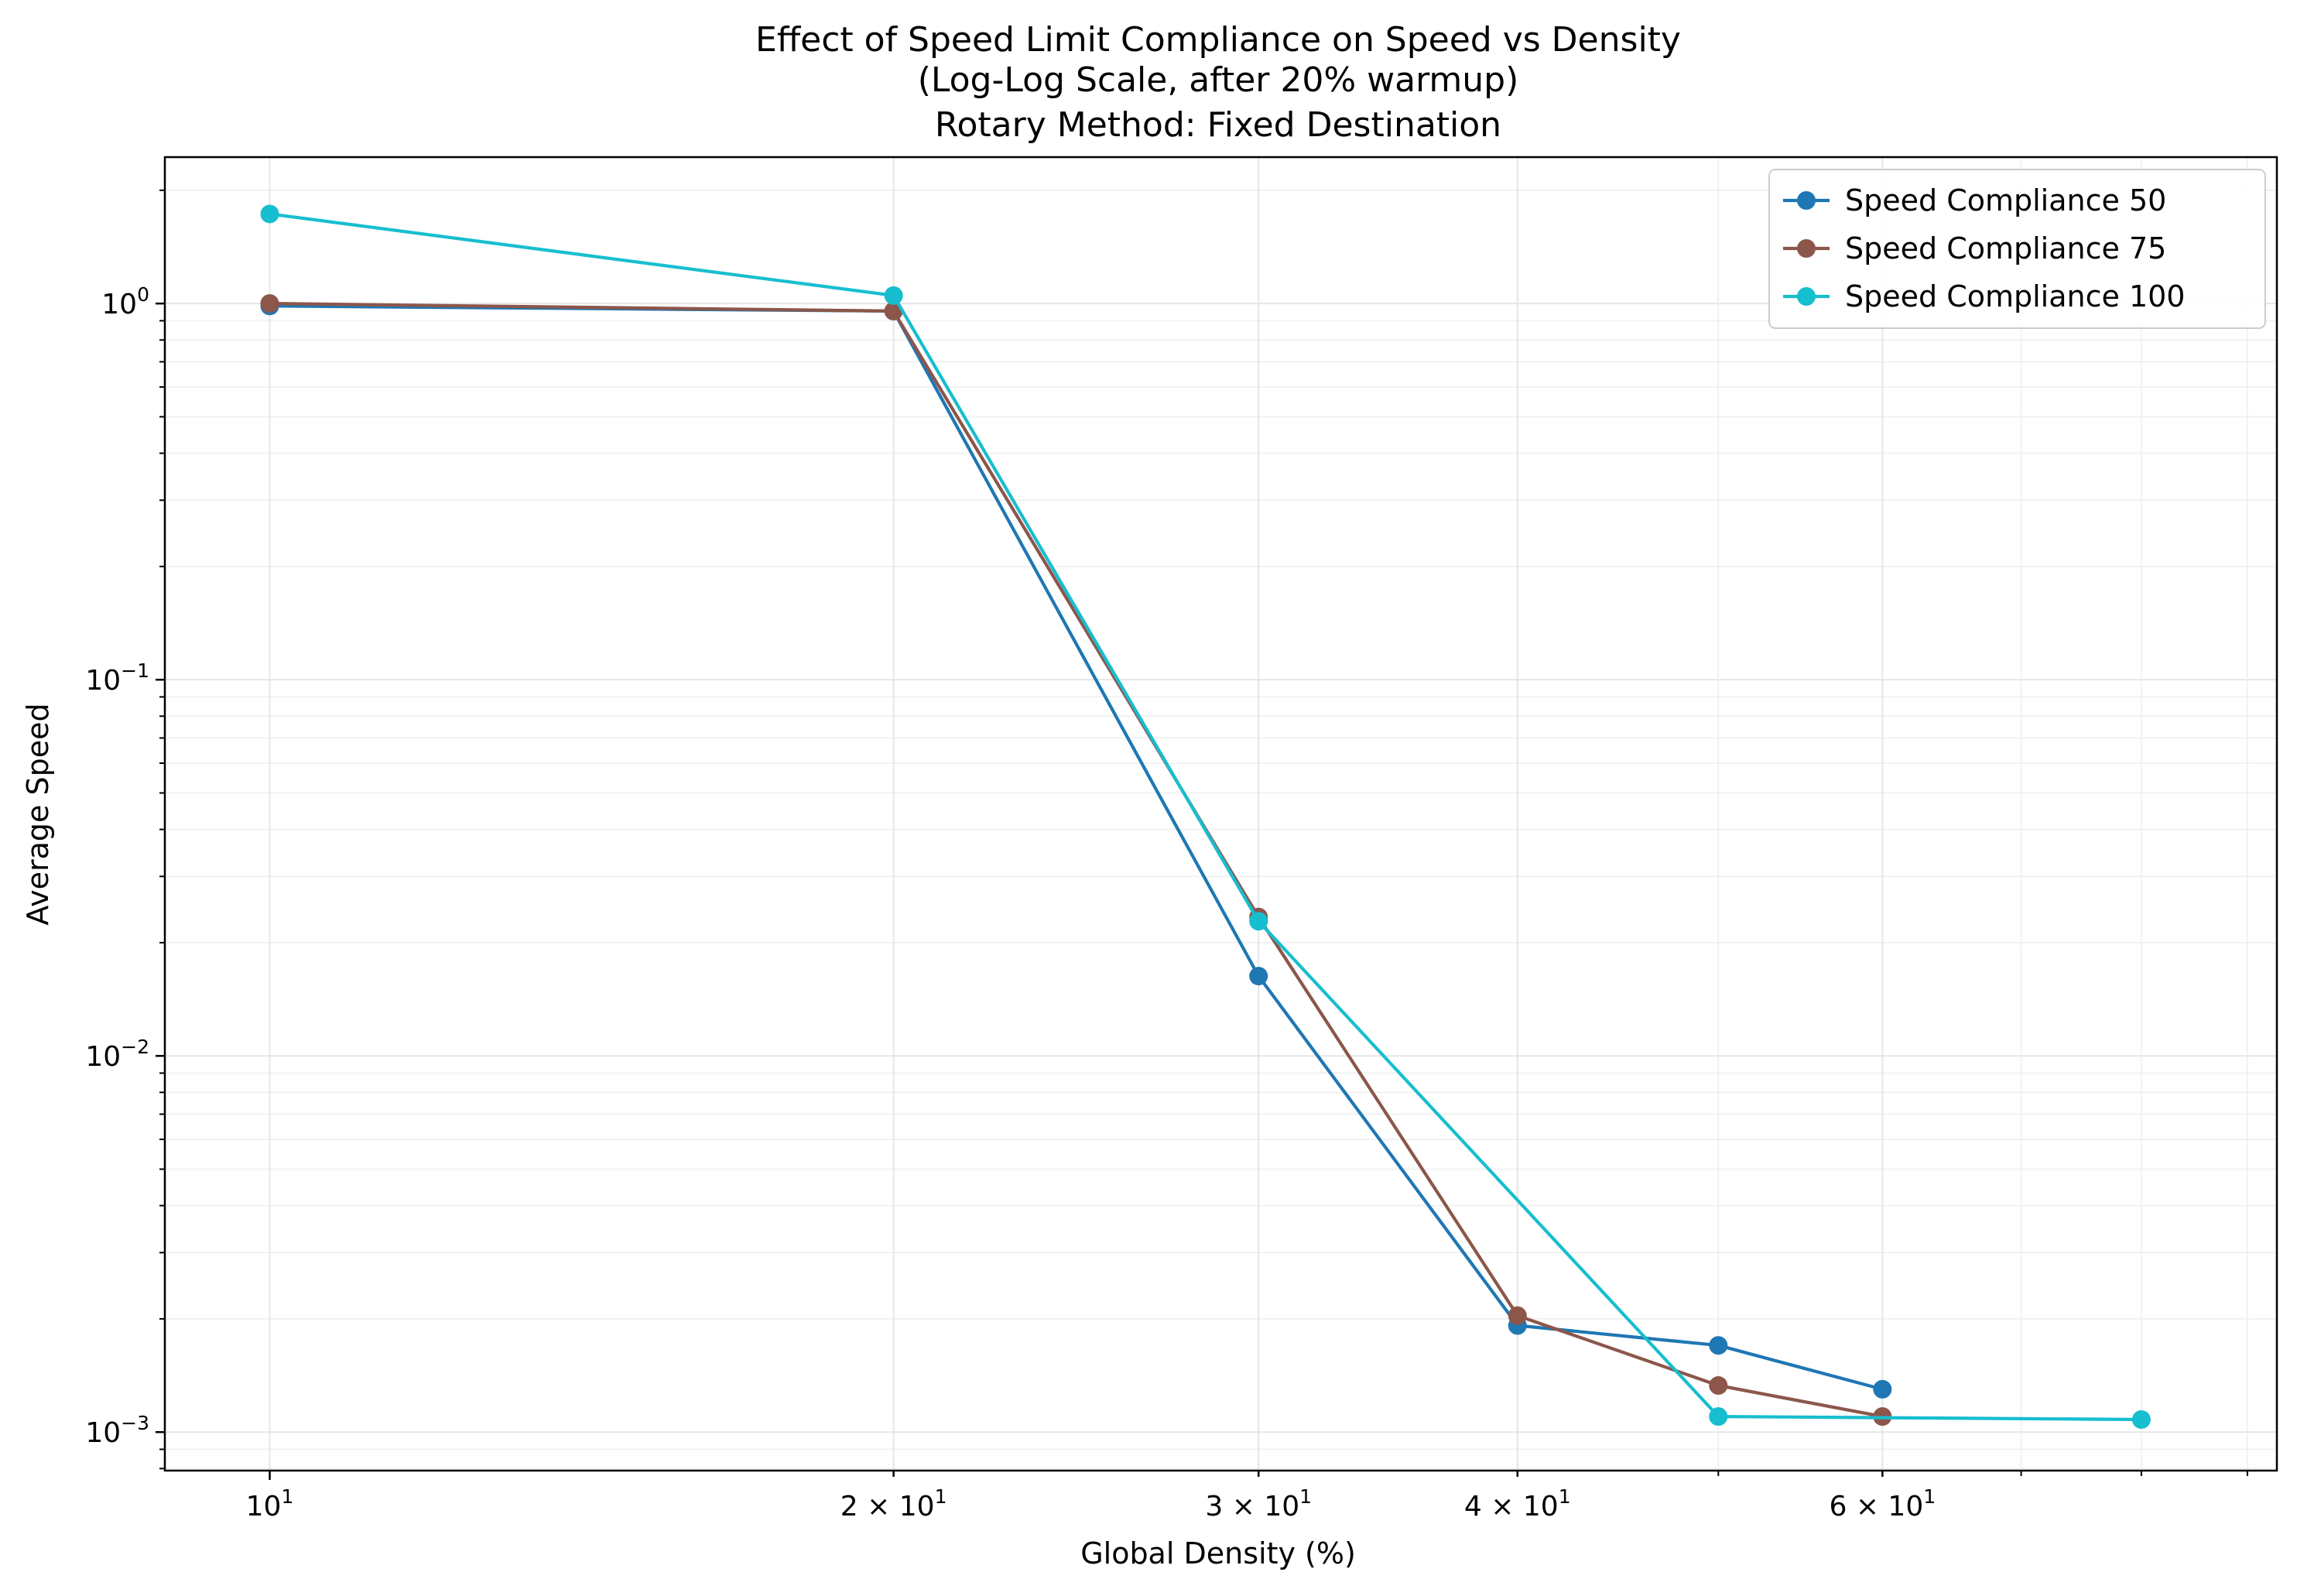  Describe the element at coordinates (38, 814) in the screenshot. I see `y-axis-label: Average Speed` at that location.